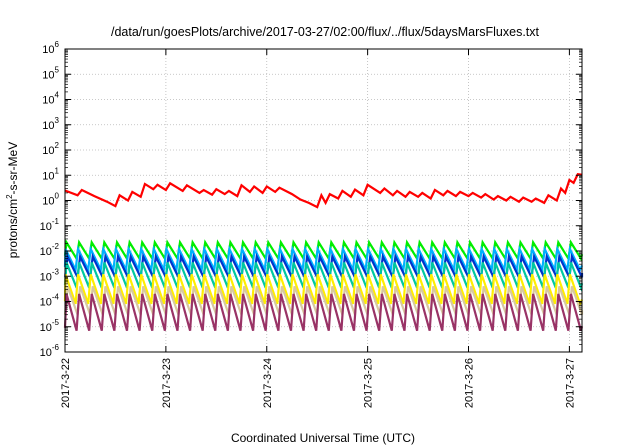 This screenshot has width=640, height=448. What do you see at coordinates (57, 69) in the screenshot?
I see `y-tick-label-exponent: 5` at bounding box center [57, 69].